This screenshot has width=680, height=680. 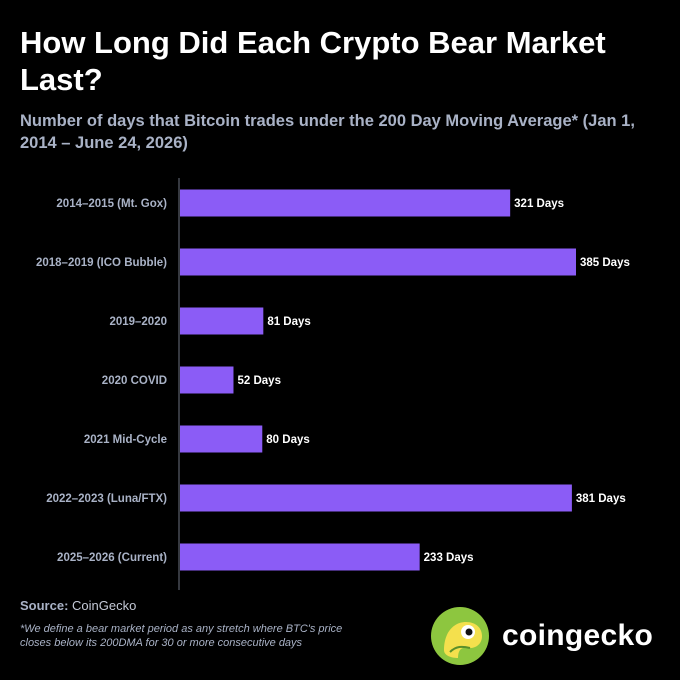 I want to click on source-line: Source: CoinGecko, so click(x=78, y=605).